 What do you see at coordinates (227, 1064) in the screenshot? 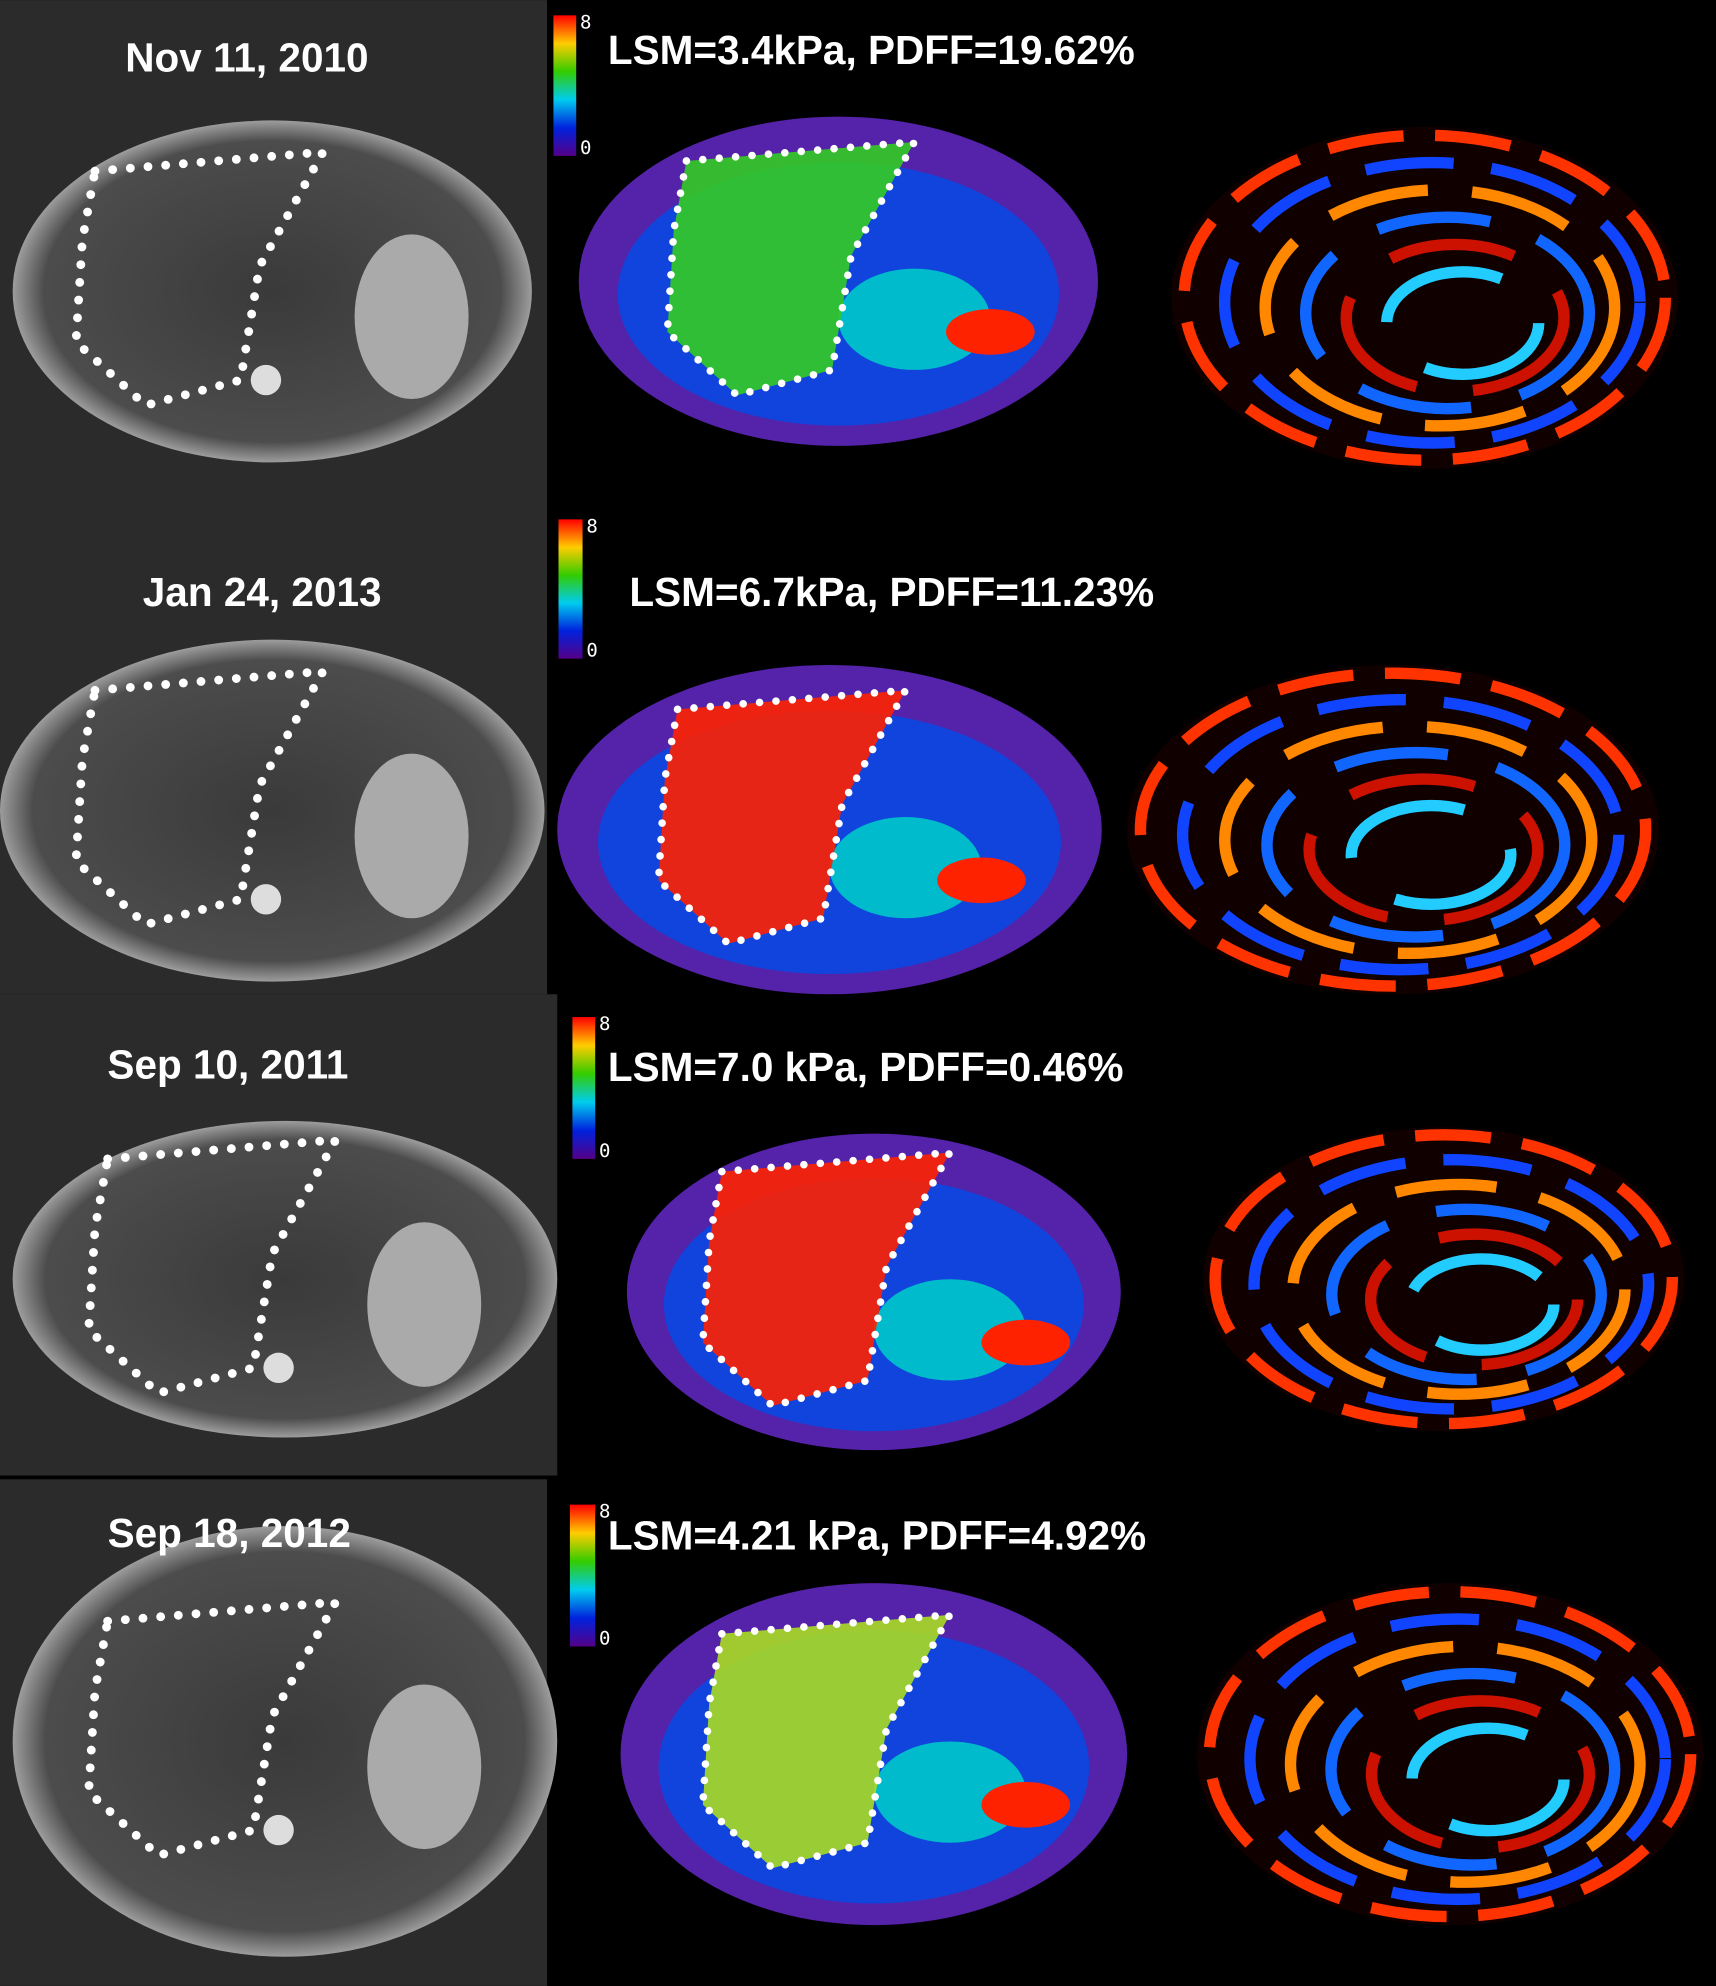
I see `scan-date: Sep 10, 2011` at bounding box center [227, 1064].